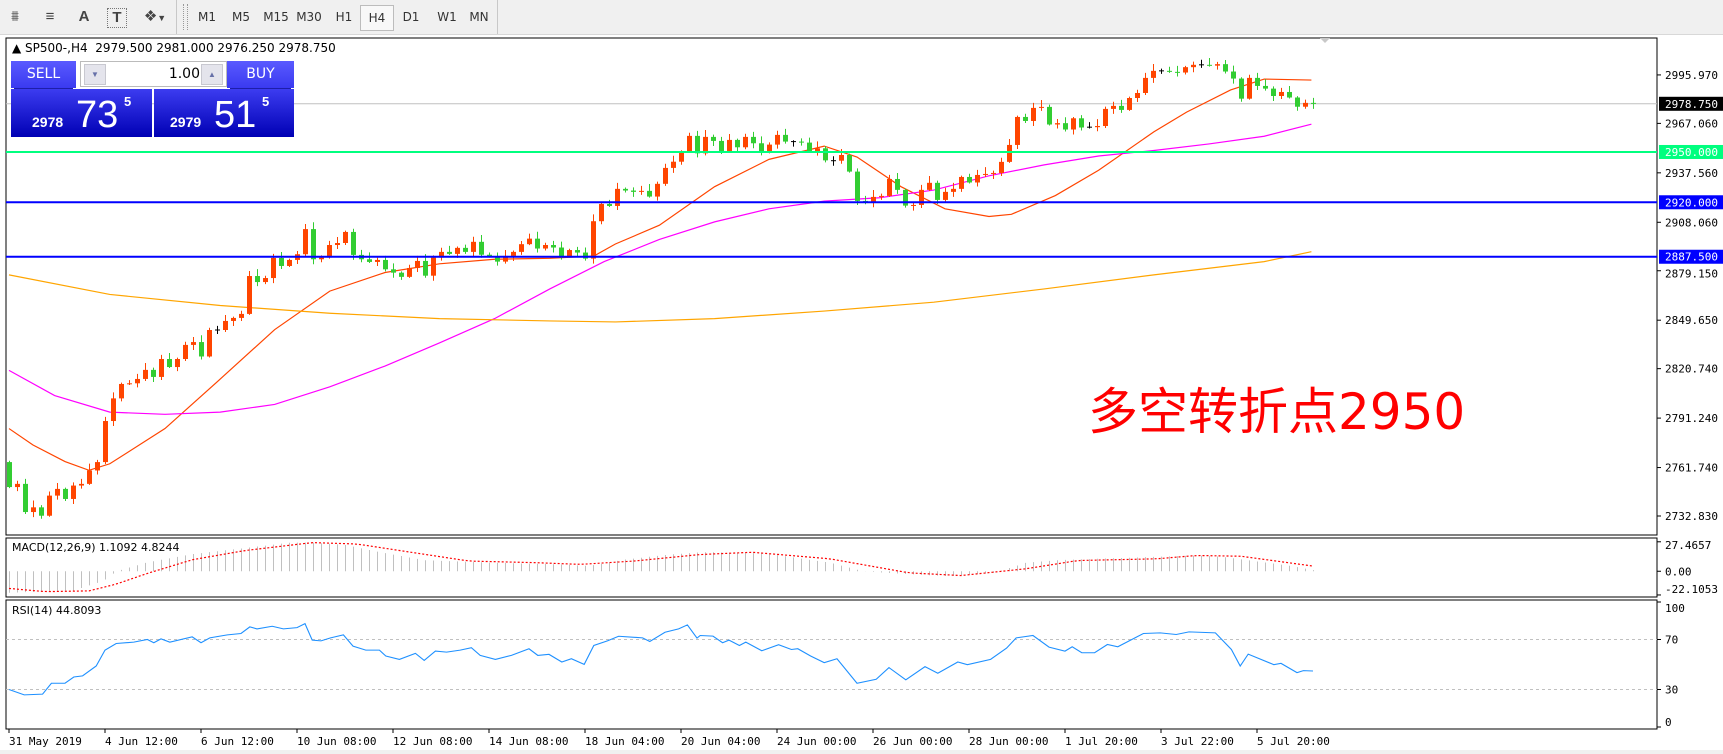  I want to click on timeframe-w1: W1, so click(447, 17).